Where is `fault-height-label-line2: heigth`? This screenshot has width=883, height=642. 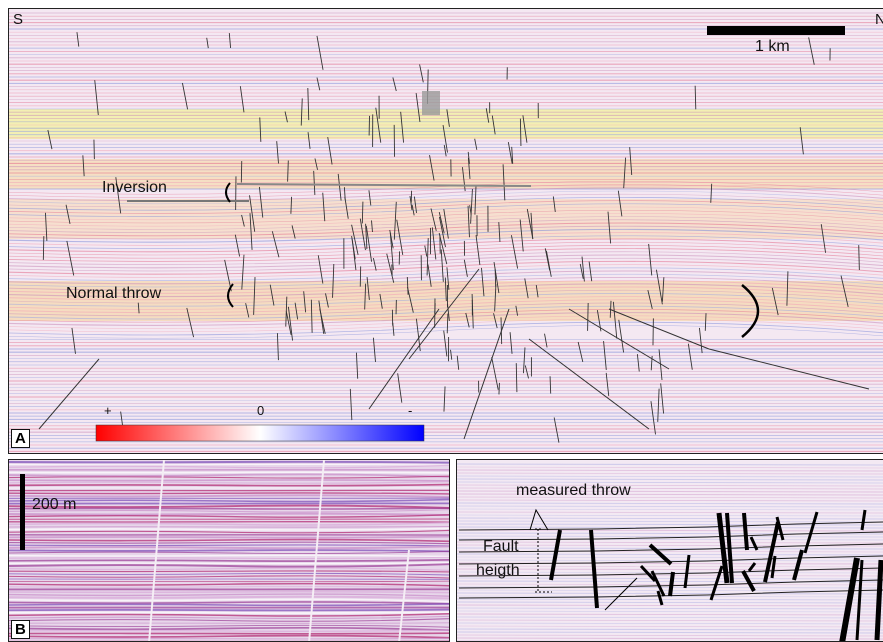
fault-height-label-line2: heigth is located at coordinates (498, 570).